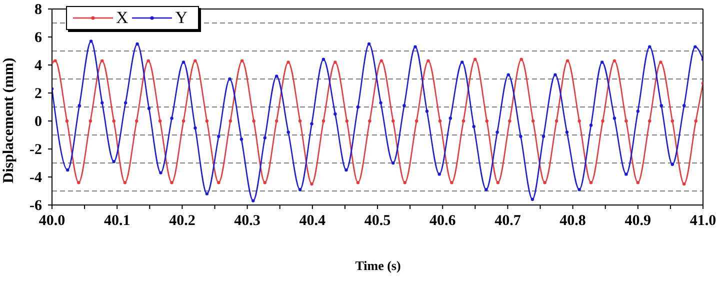  Describe the element at coordinates (703, 221) in the screenshot. I see `x-tick-label: 41.0` at that location.